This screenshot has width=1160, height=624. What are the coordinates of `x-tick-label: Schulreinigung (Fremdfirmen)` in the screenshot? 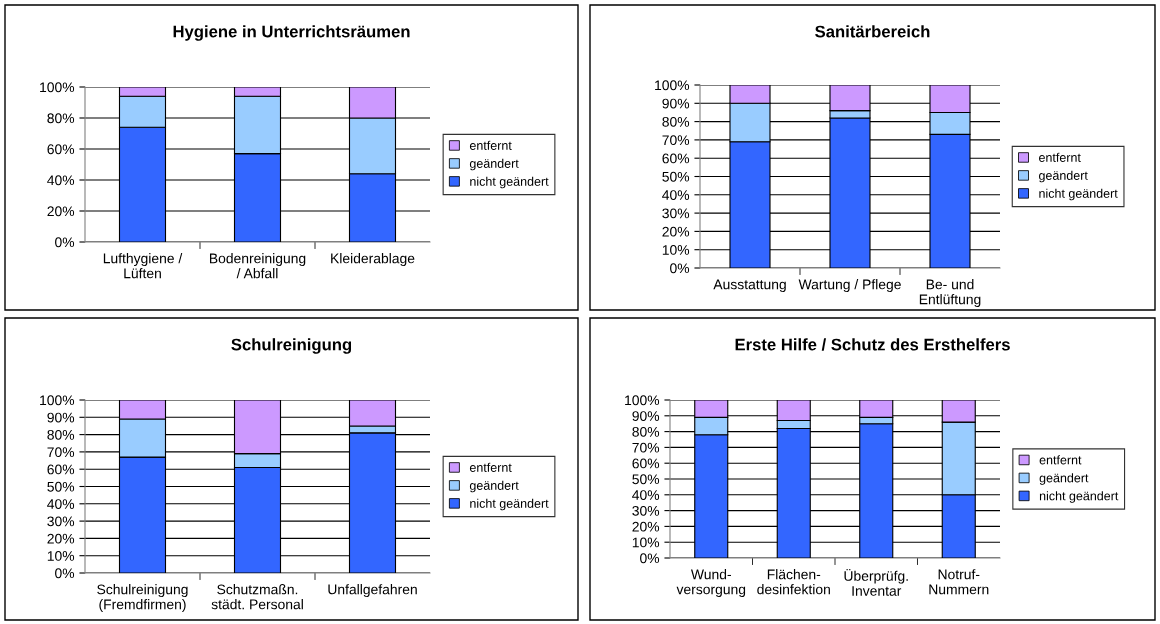 It's located at (142, 598).